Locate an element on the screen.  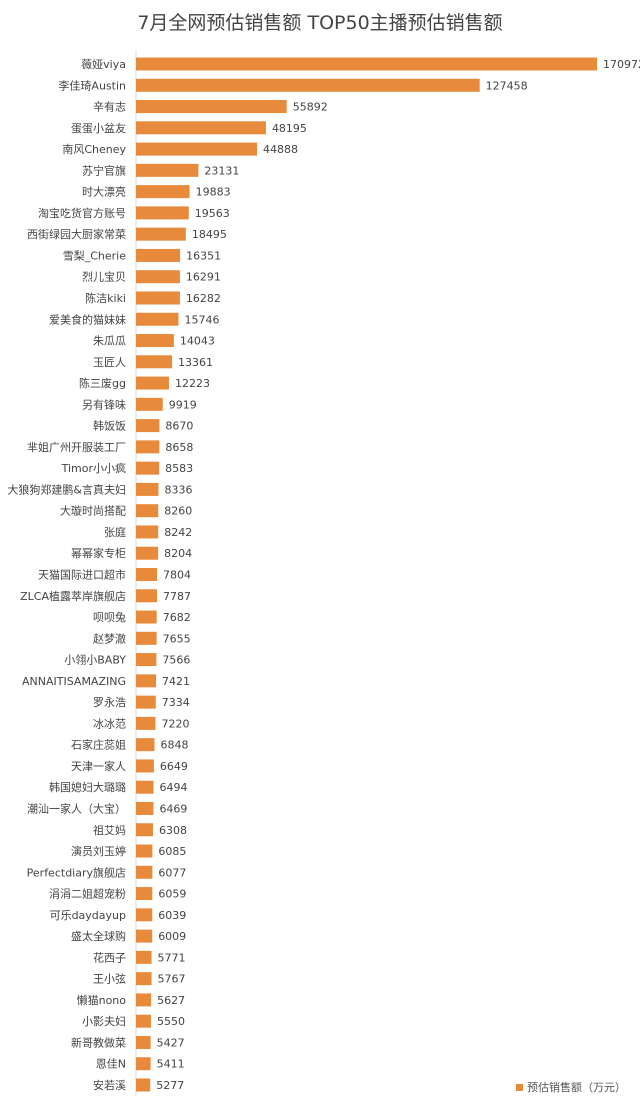
data-label: 8670 is located at coordinates (179, 426).